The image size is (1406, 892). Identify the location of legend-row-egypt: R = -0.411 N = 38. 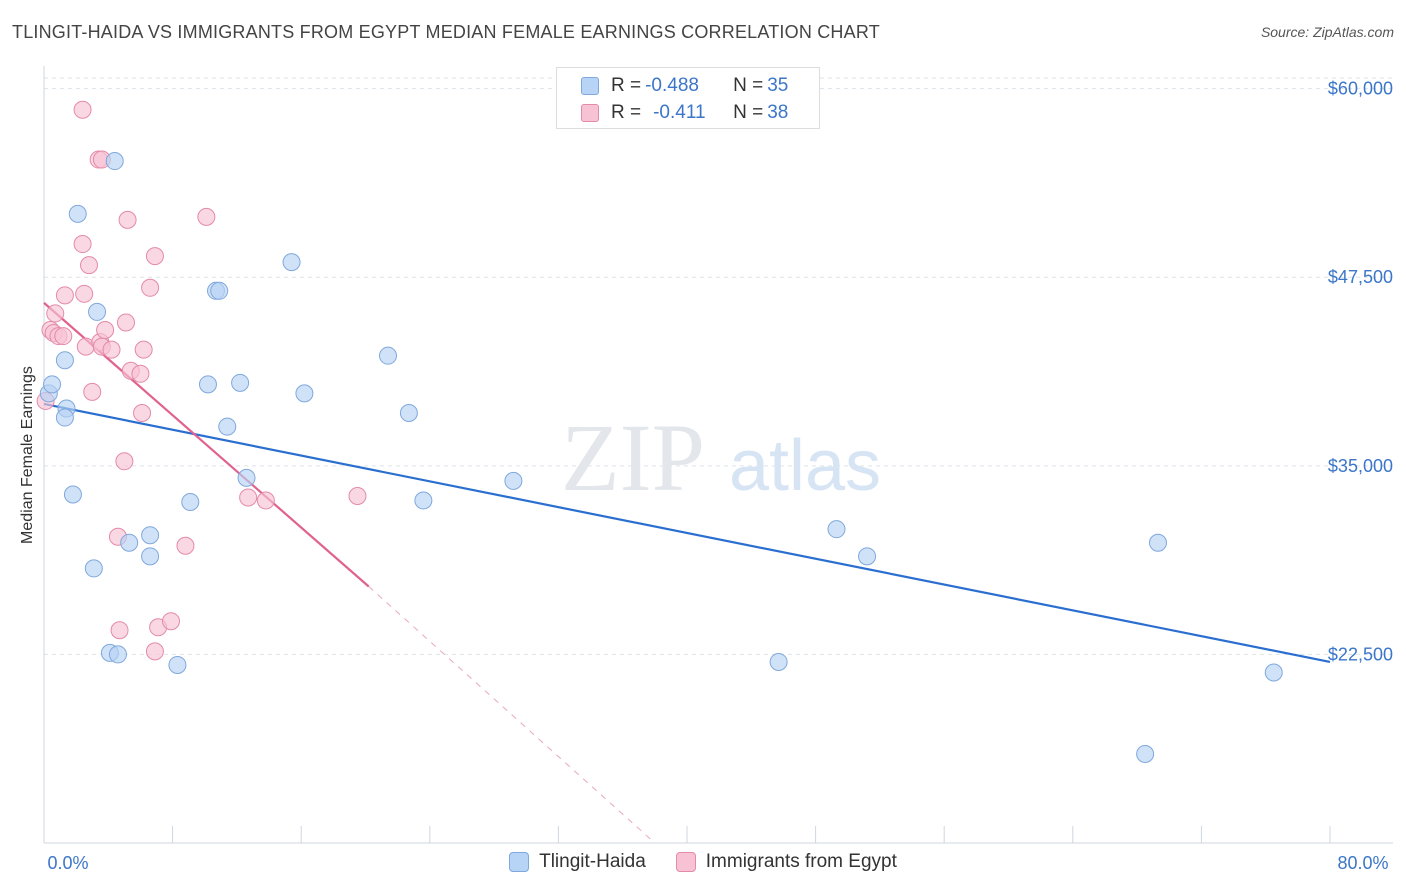
(684, 113).